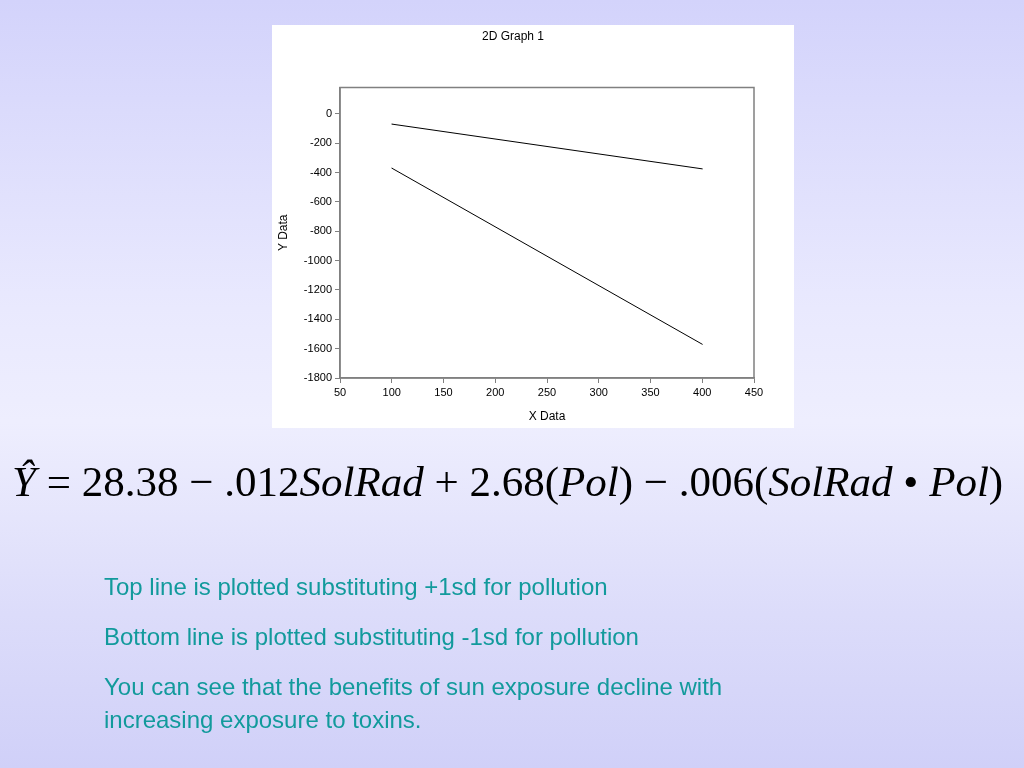 The height and width of the screenshot is (768, 1024). I want to click on y-tick-label: -1000, so click(317, 259).